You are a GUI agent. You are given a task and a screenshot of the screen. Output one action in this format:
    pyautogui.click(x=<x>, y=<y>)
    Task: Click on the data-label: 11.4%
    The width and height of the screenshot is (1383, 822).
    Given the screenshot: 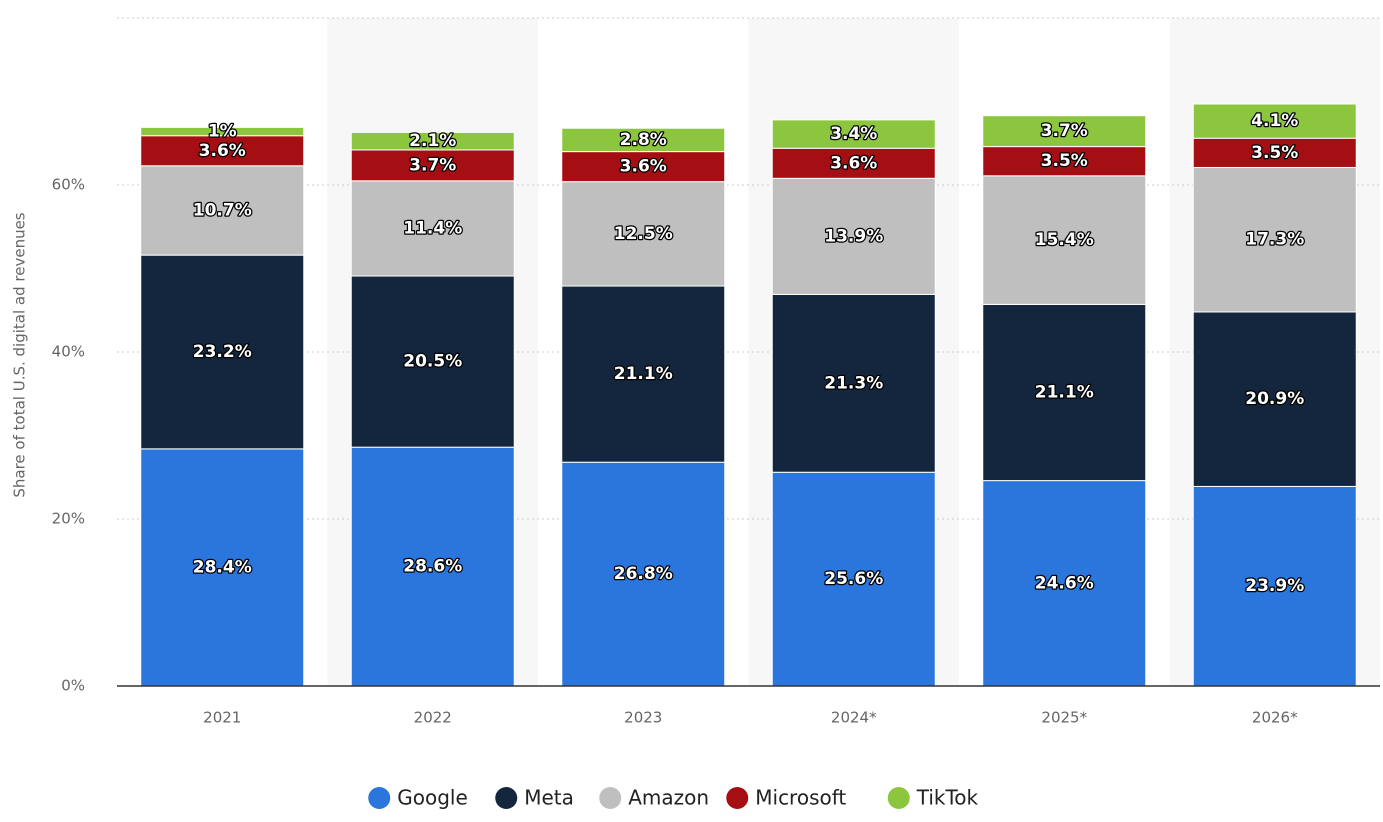 What is the action you would take?
    pyautogui.click(x=432, y=228)
    